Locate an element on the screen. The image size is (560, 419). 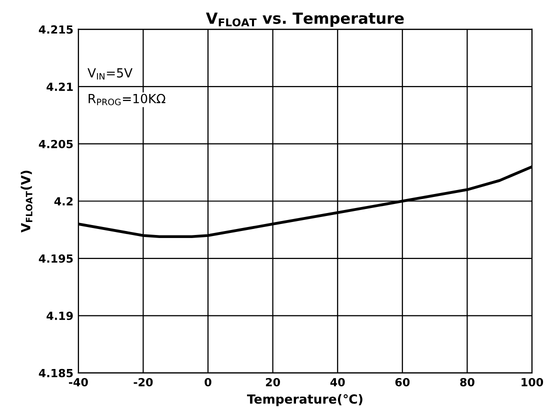
annotation: V$_{IN}$=5V is located at coordinates (110, 74).